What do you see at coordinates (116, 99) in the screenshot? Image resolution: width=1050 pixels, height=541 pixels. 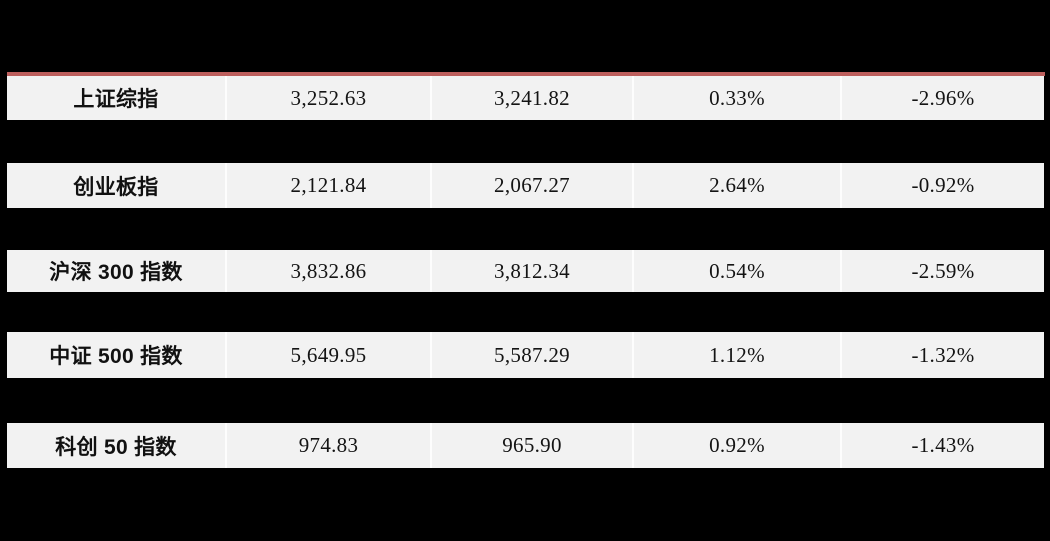 I see `index-name-cell: 上证综指` at bounding box center [116, 99].